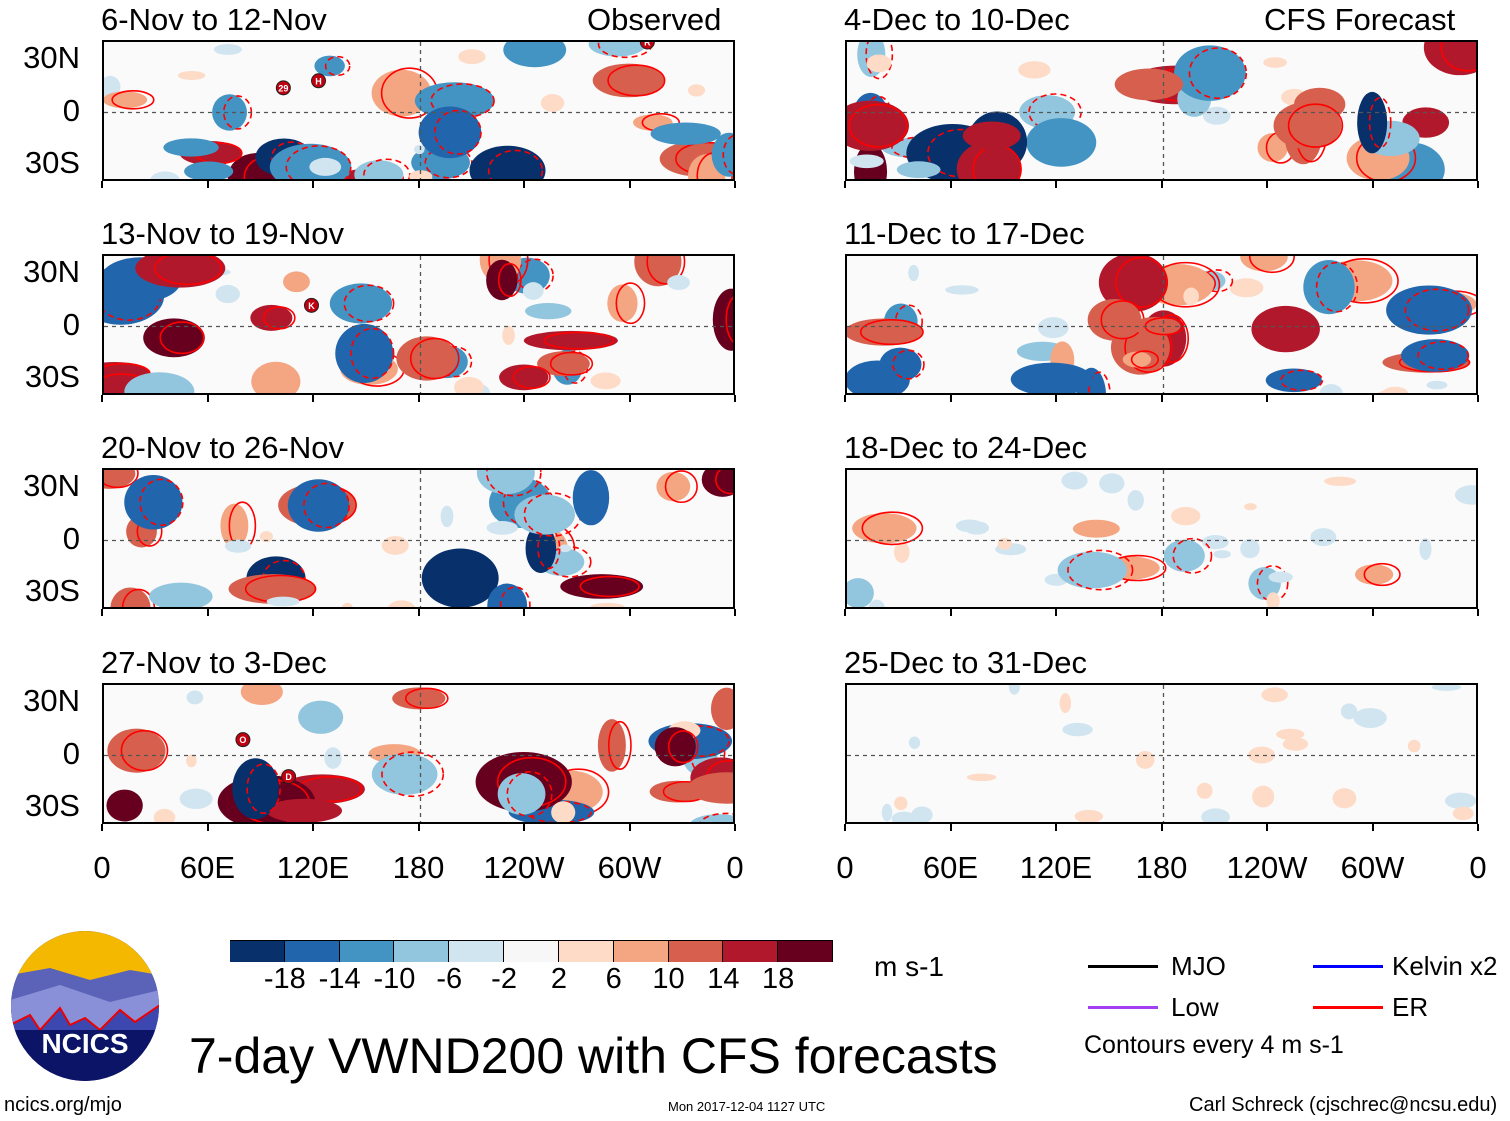 The height and width of the screenshot is (1121, 1510). I want to click on lon-label: 60E, so click(950, 867).